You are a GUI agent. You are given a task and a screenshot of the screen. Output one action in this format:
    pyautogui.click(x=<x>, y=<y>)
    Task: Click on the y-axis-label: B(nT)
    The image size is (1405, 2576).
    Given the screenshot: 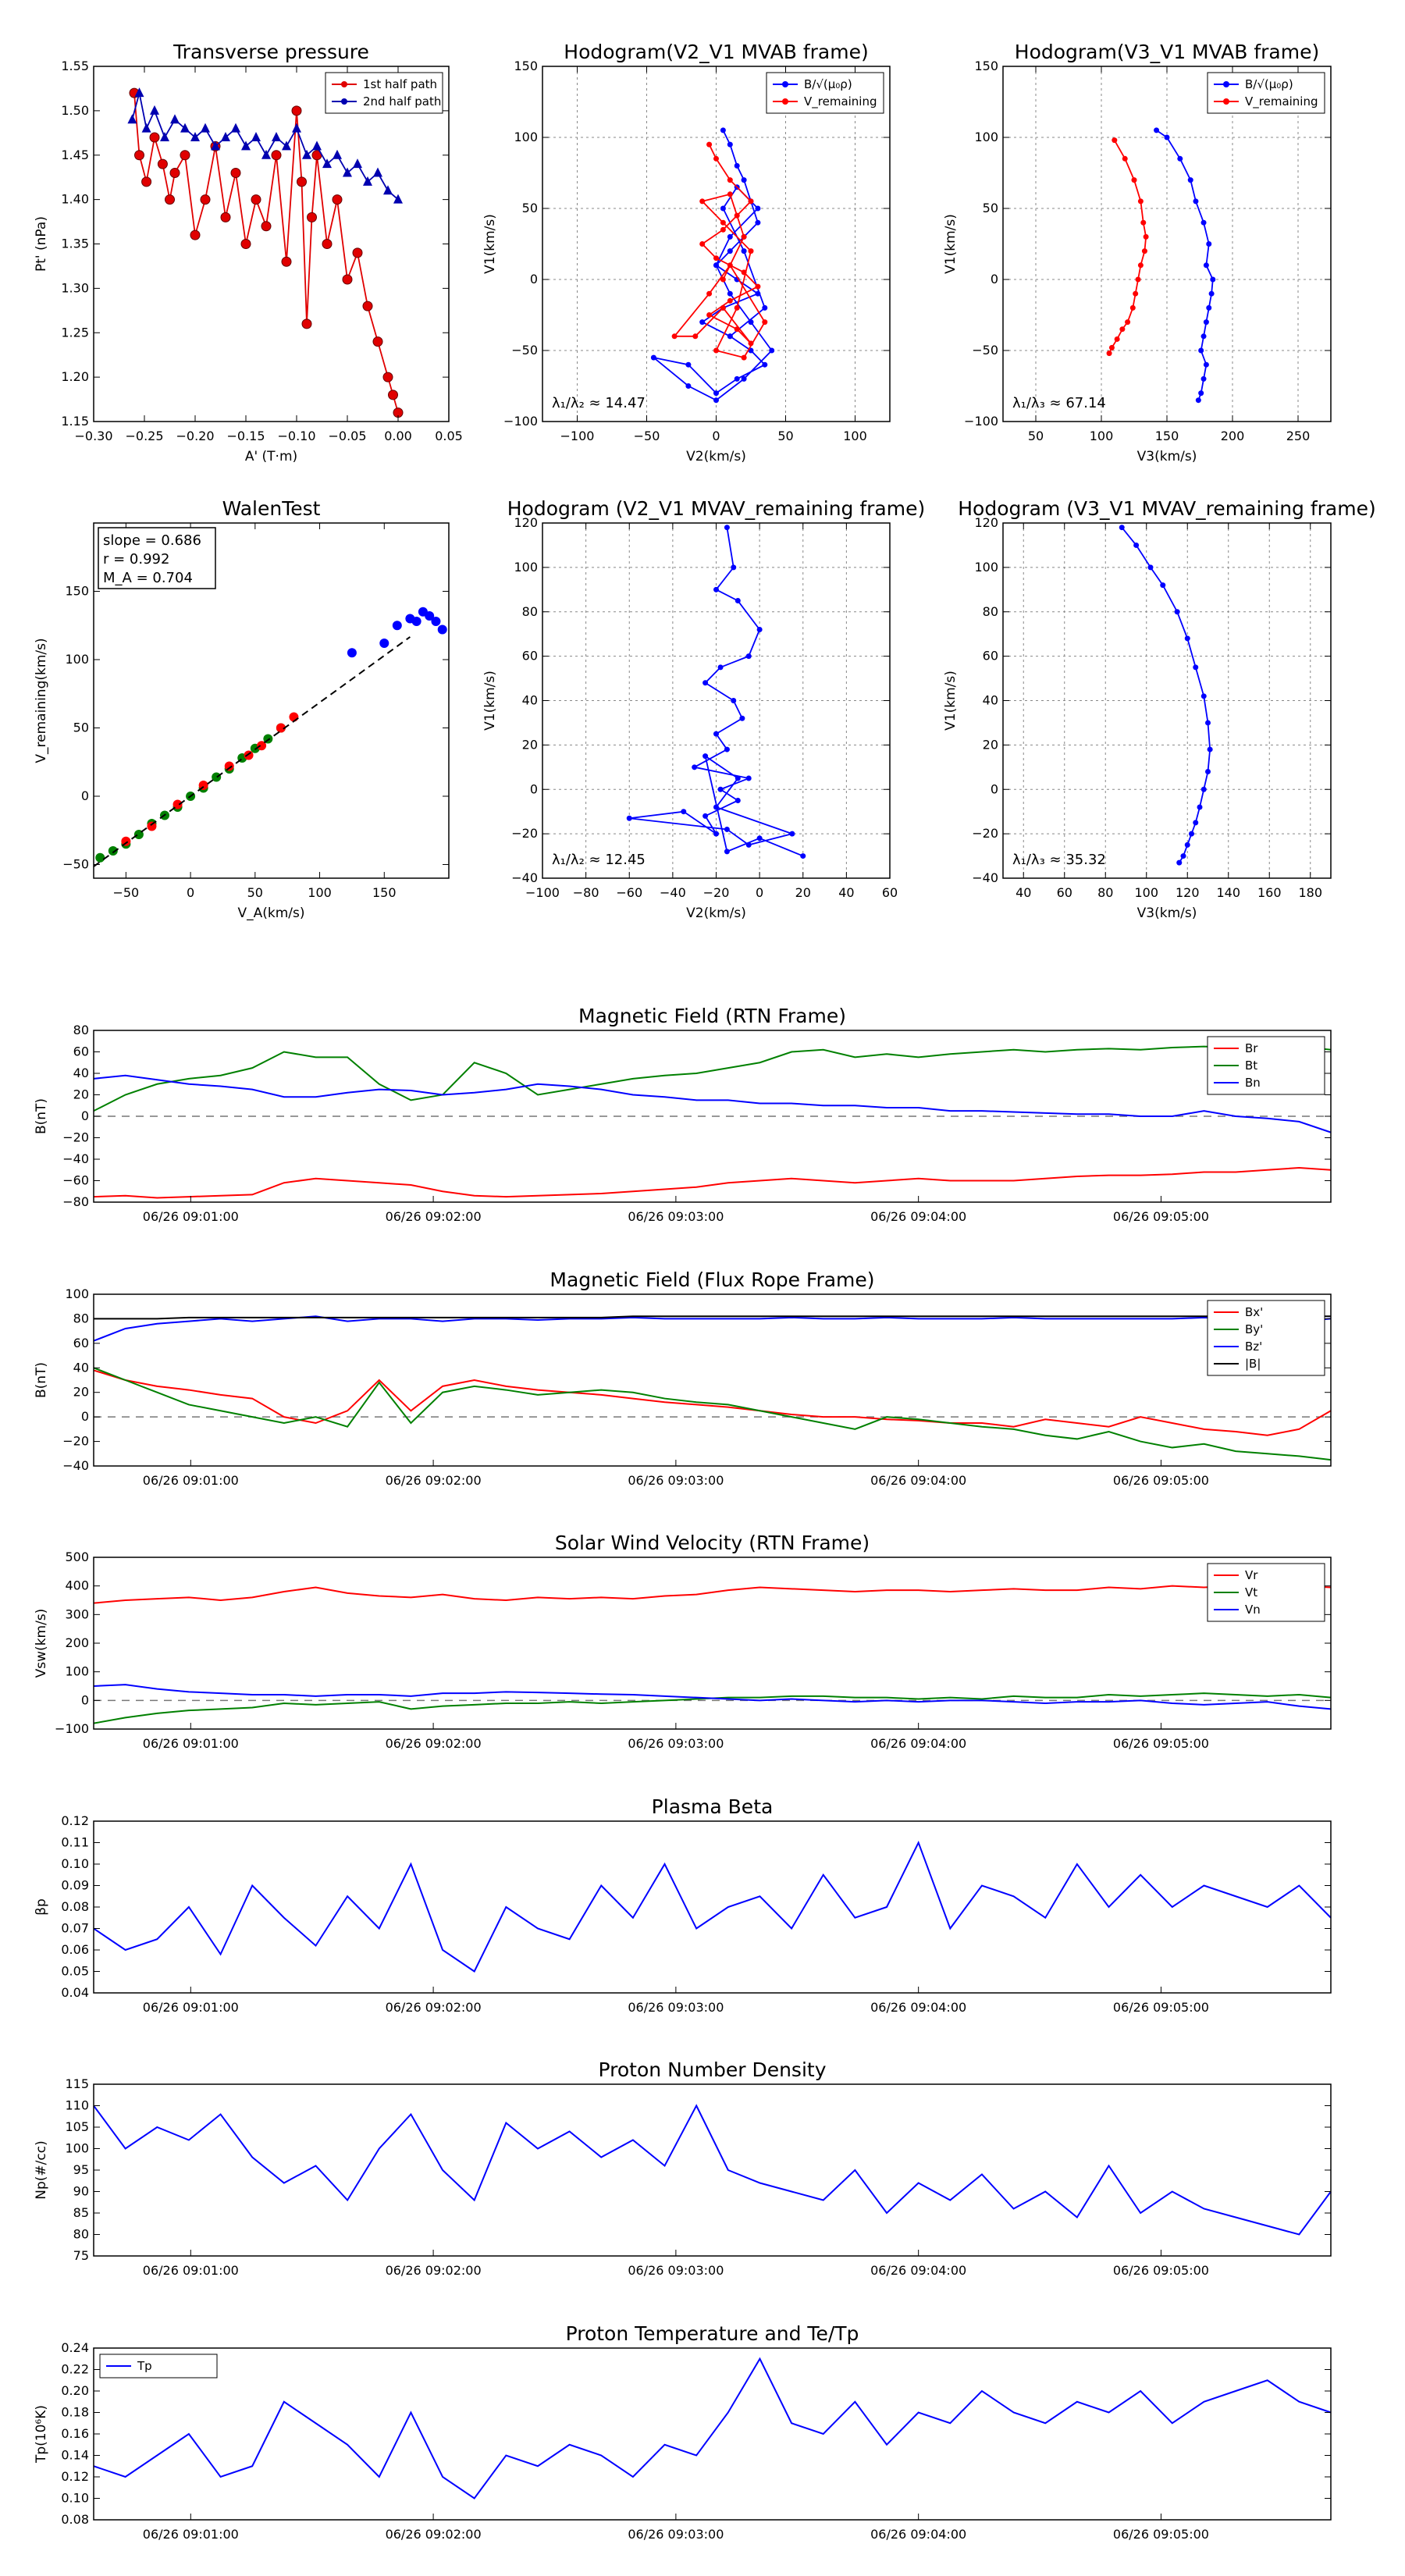 What is the action you would take?
    pyautogui.click(x=41, y=1116)
    